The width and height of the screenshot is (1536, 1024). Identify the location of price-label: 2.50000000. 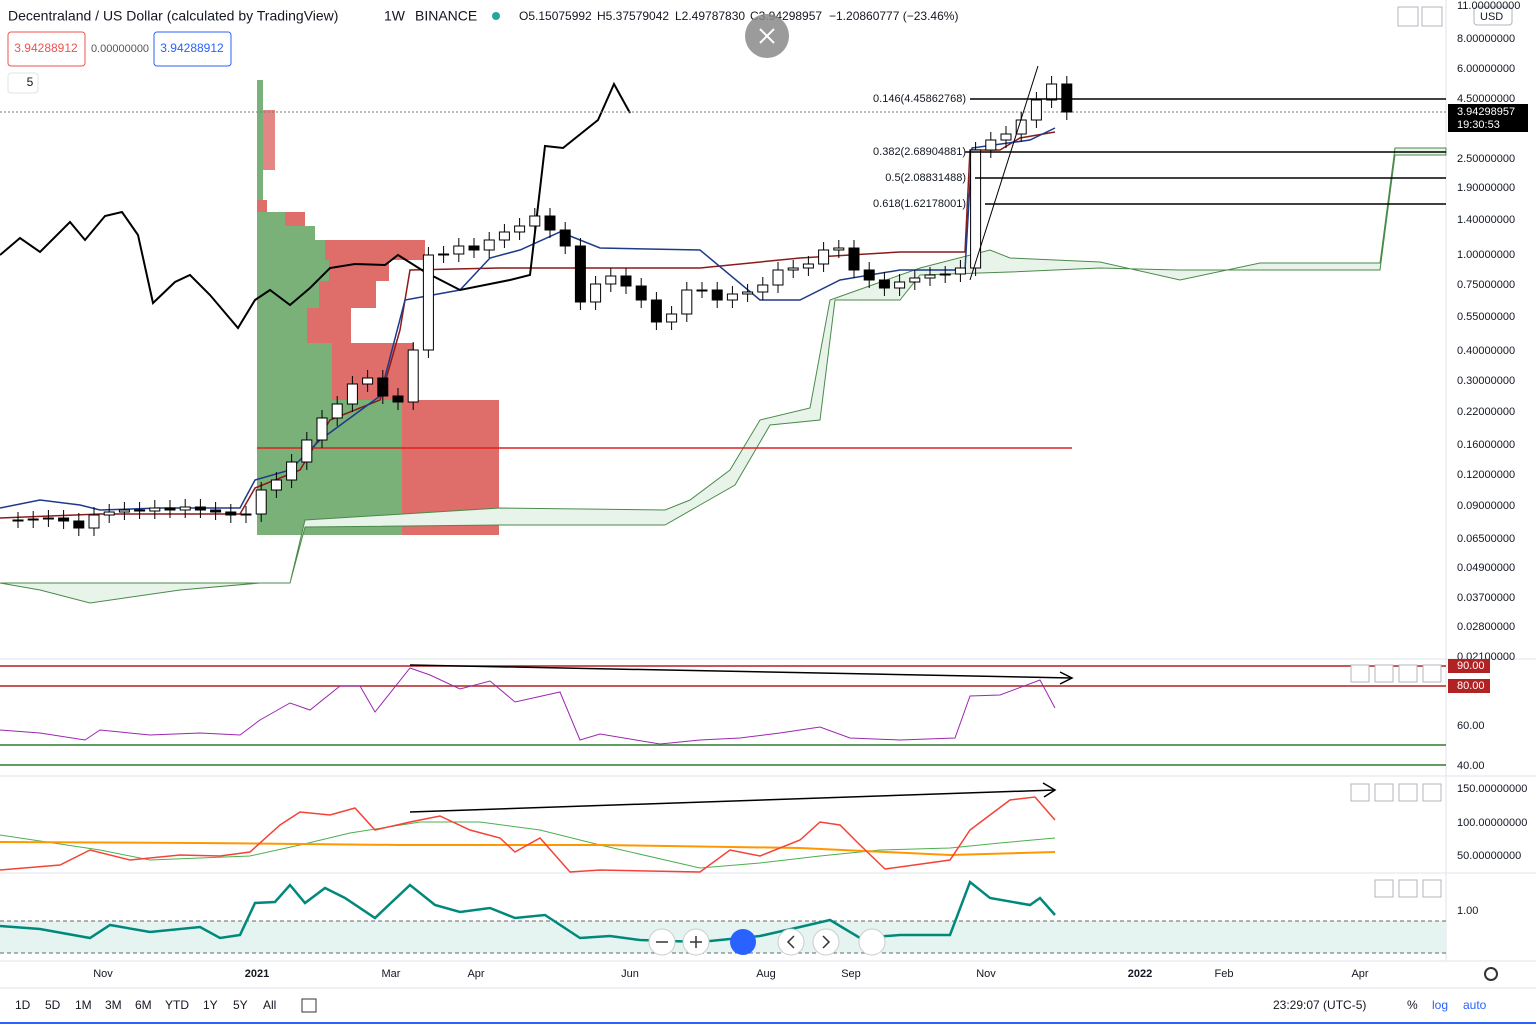
(1486, 159).